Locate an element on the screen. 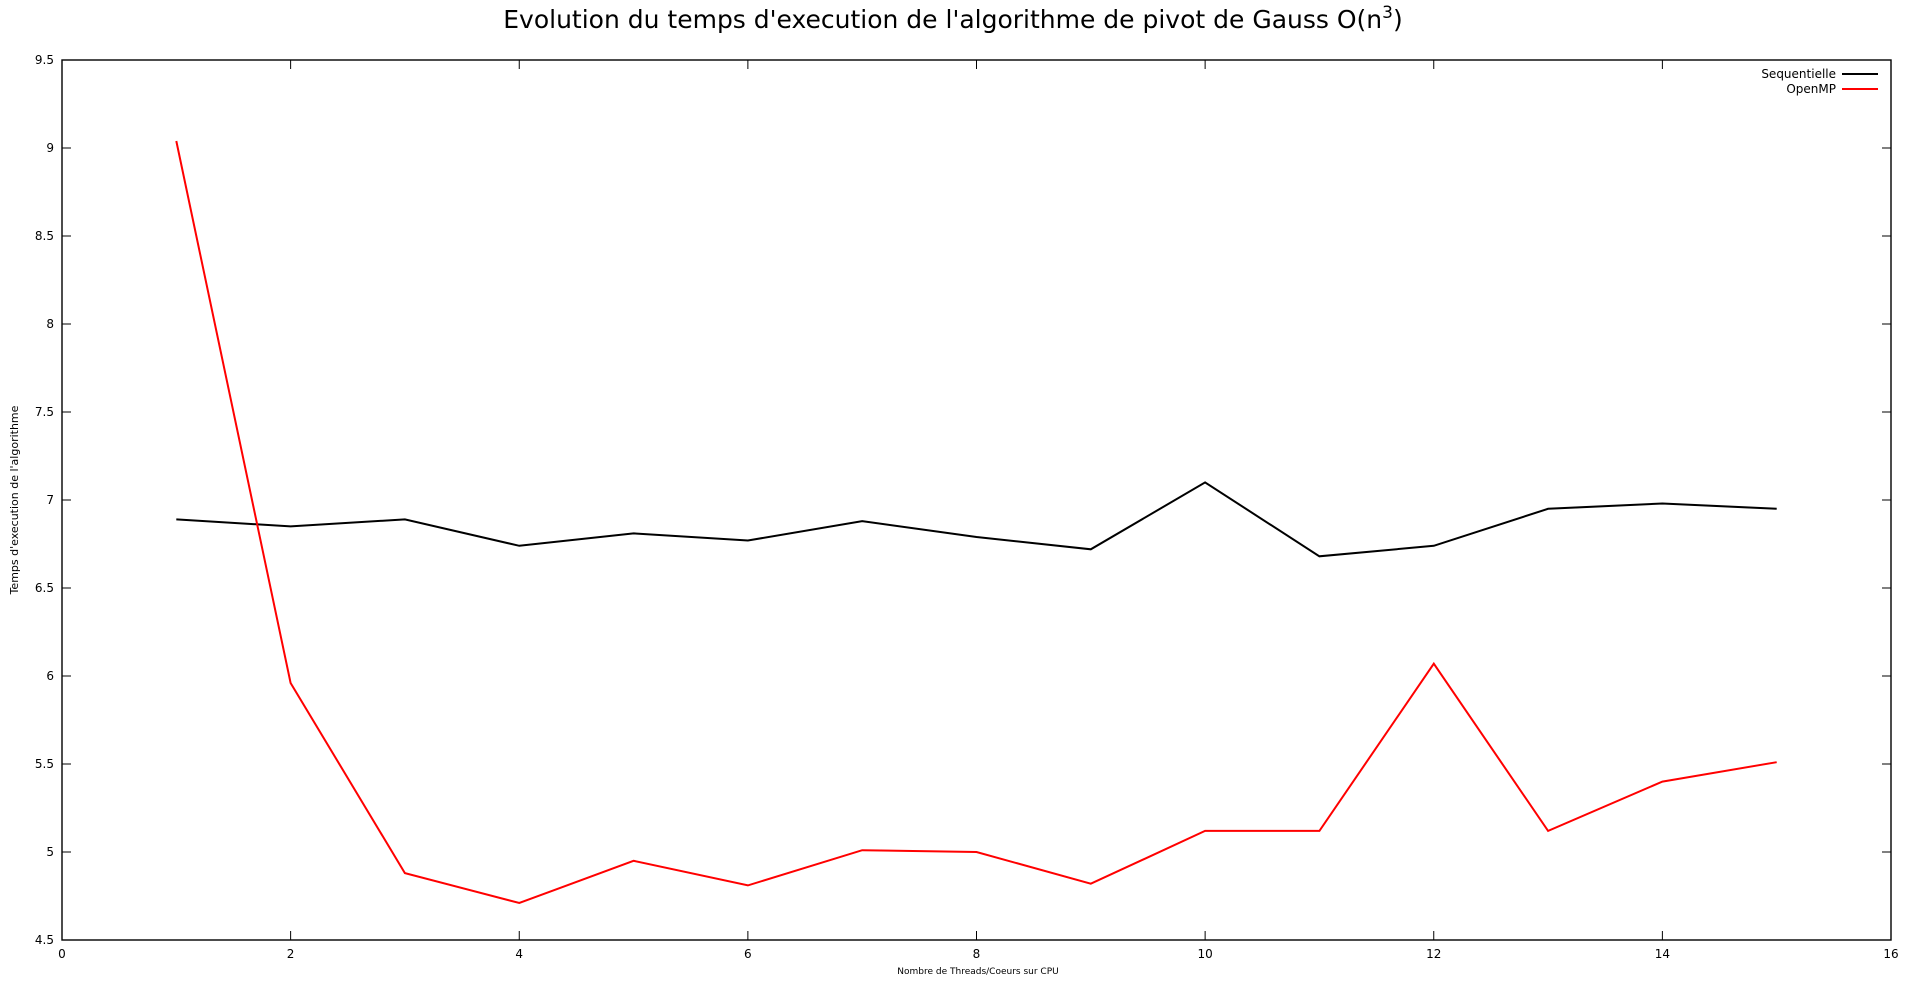 The height and width of the screenshot is (984, 1906). y-tick-label: 9.5 is located at coordinates (44, 60).